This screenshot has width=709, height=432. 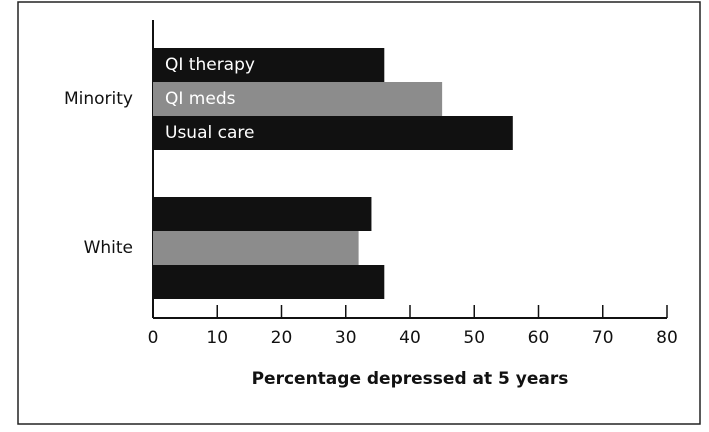 What do you see at coordinates (98, 99) in the screenshot?
I see `category-label: Minority` at bounding box center [98, 99].